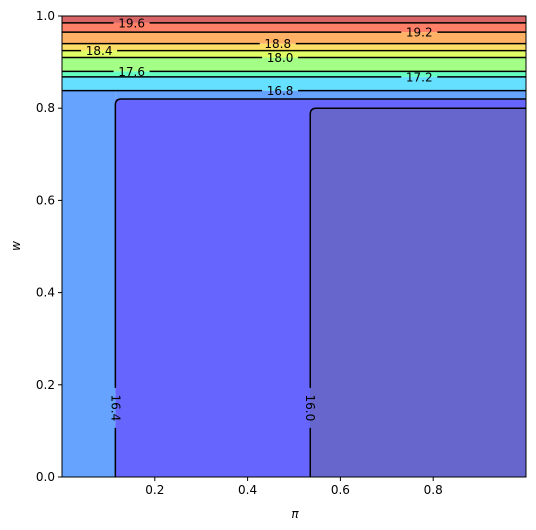  What do you see at coordinates (131, 23) in the screenshot?
I see `contour-label: 19.6` at bounding box center [131, 23].